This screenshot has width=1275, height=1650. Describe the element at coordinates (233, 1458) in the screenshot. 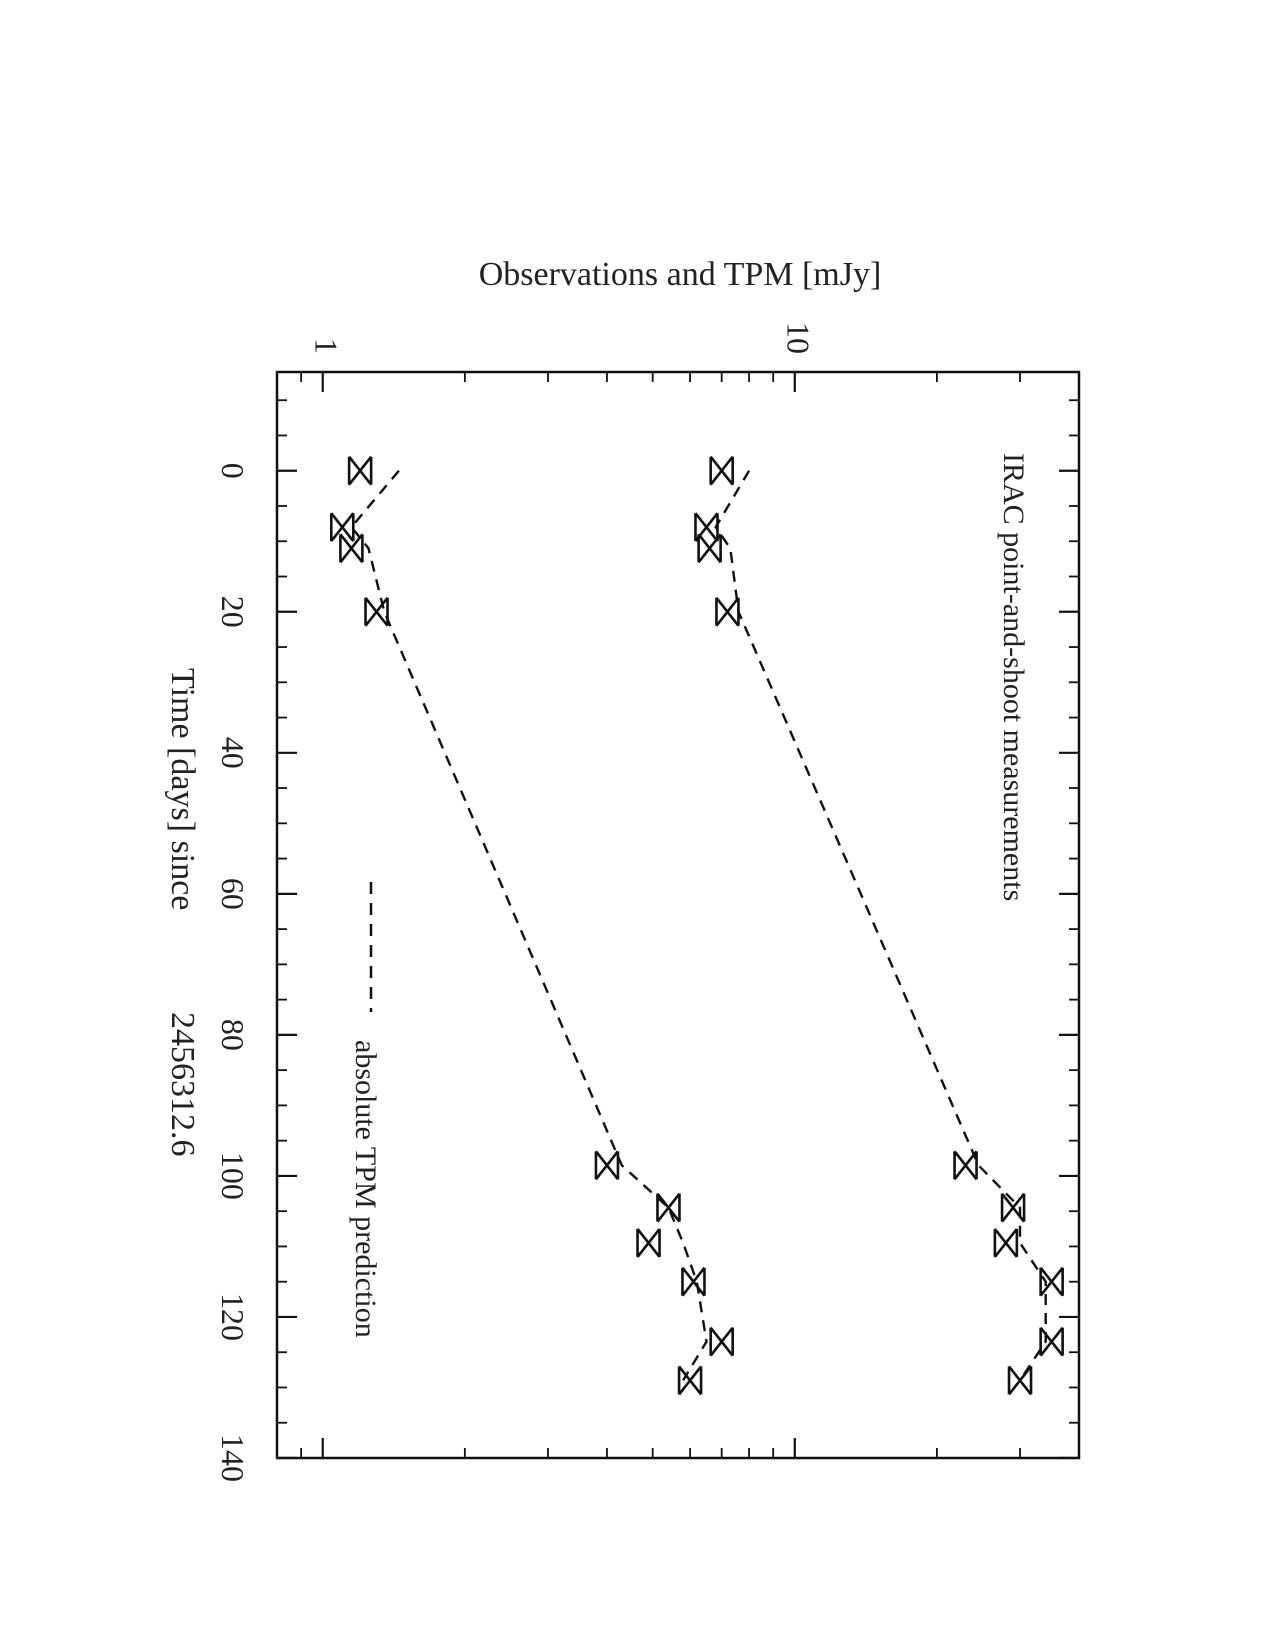

I see `x-tick-label: 140` at that location.